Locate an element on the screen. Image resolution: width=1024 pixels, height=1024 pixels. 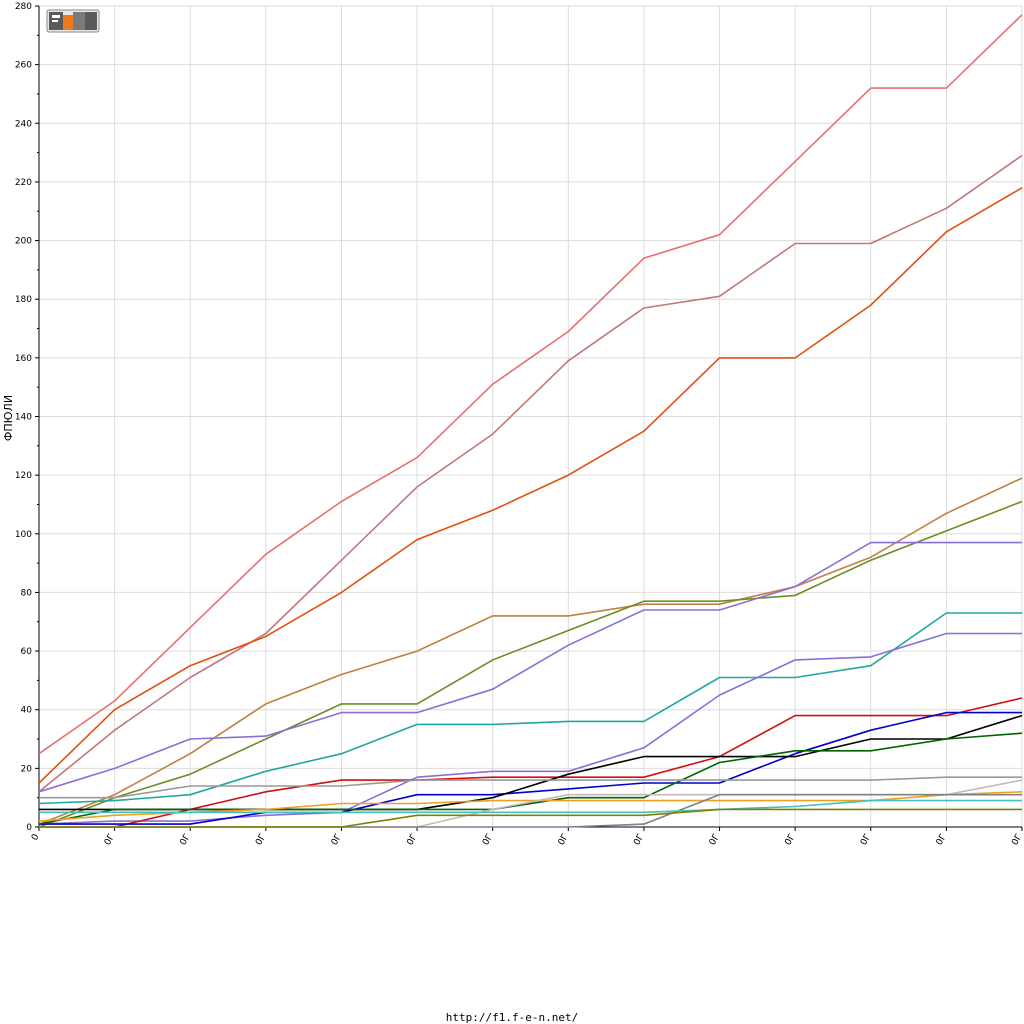
y-tick-label: 220 is located at coordinates (23, 183).